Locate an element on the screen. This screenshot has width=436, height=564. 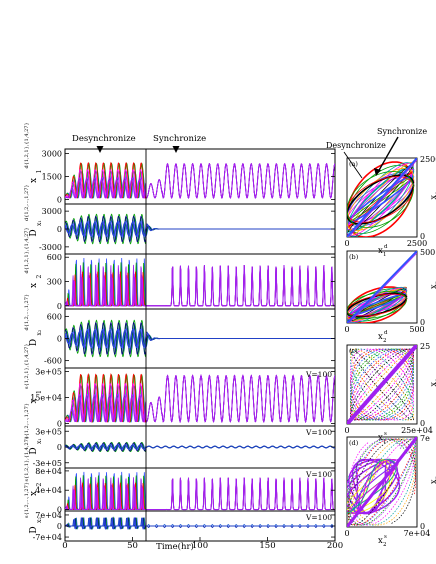
y-axis-label: Dx₁ d{1,2,...,1,27} is located at coordinates (33, 210).